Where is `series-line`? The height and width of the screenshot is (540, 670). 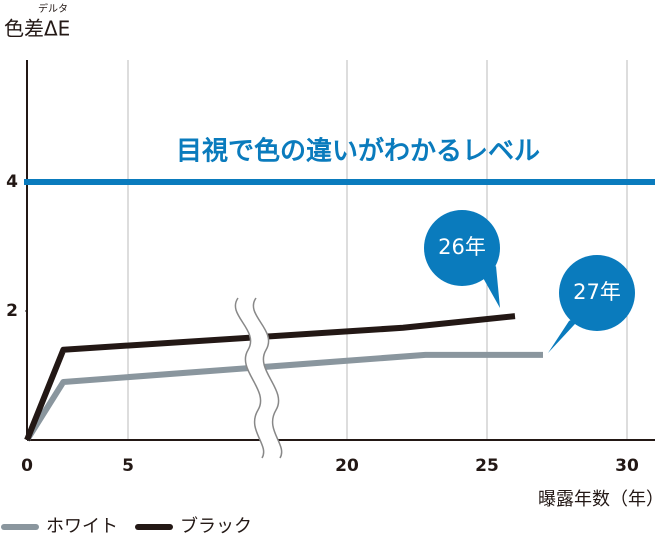 series-line is located at coordinates (283, 396).